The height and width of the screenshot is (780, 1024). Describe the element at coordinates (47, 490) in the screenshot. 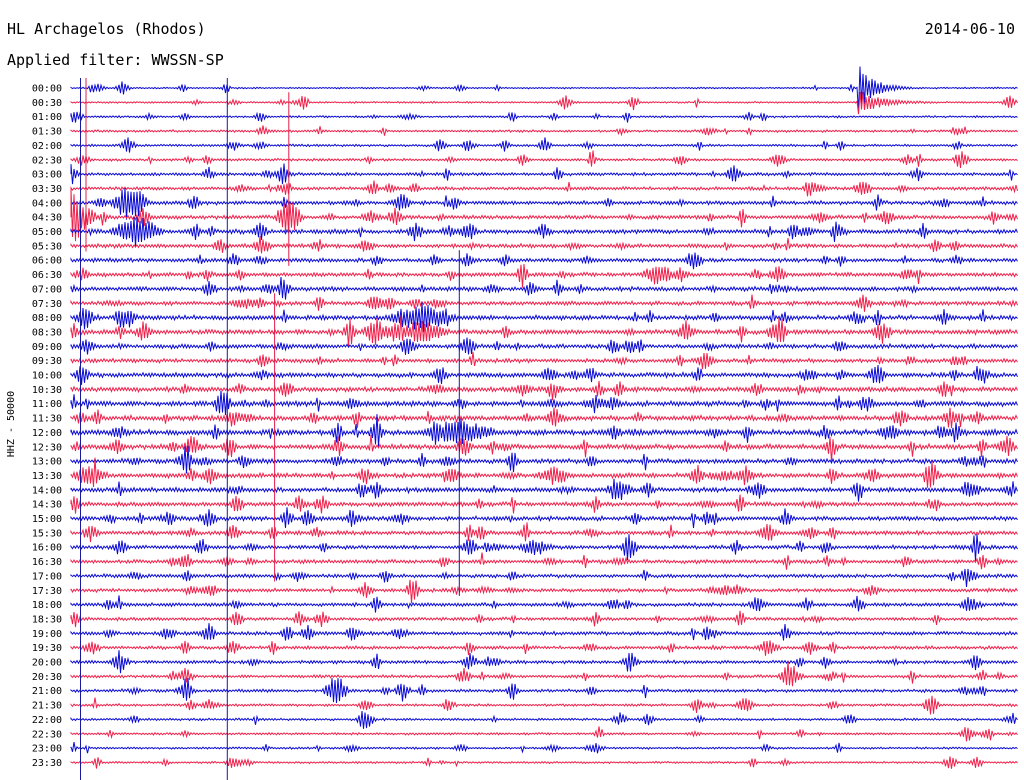

I see `row-label: 14:00` at that location.